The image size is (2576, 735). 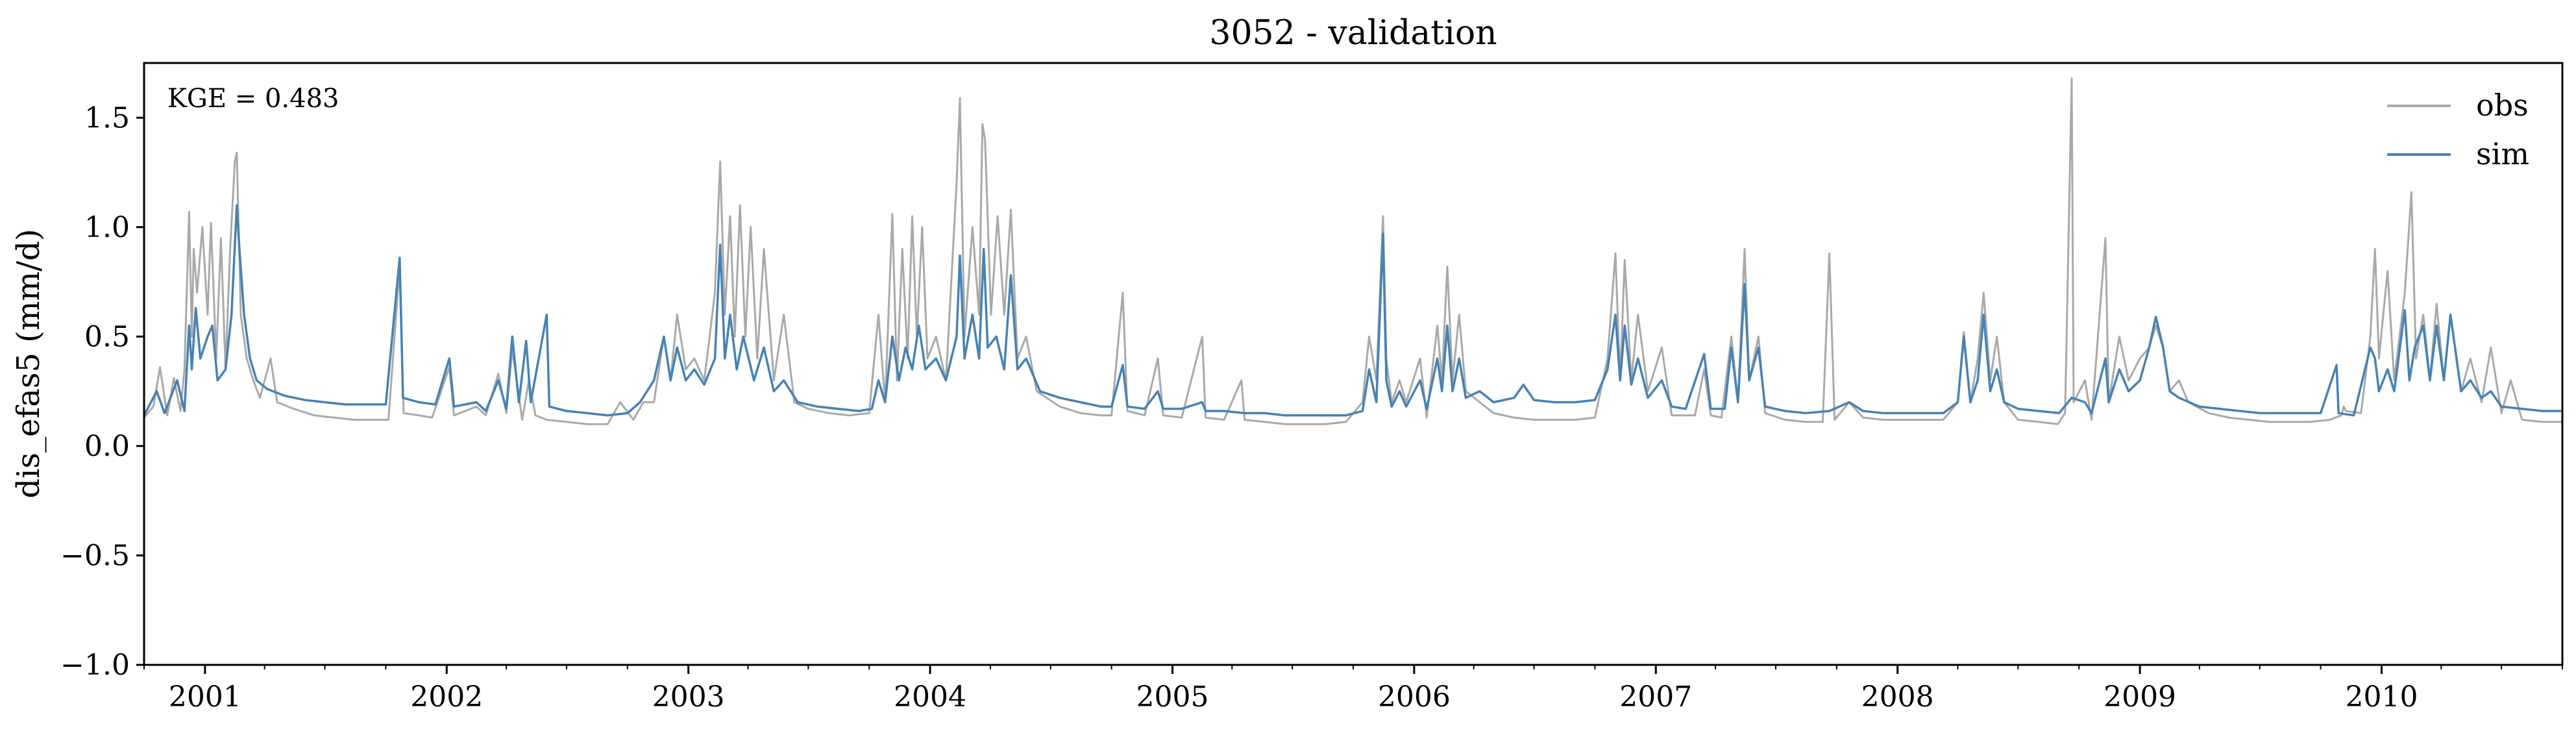 I want to click on y-tick-label: 1.5, so click(x=107, y=117).